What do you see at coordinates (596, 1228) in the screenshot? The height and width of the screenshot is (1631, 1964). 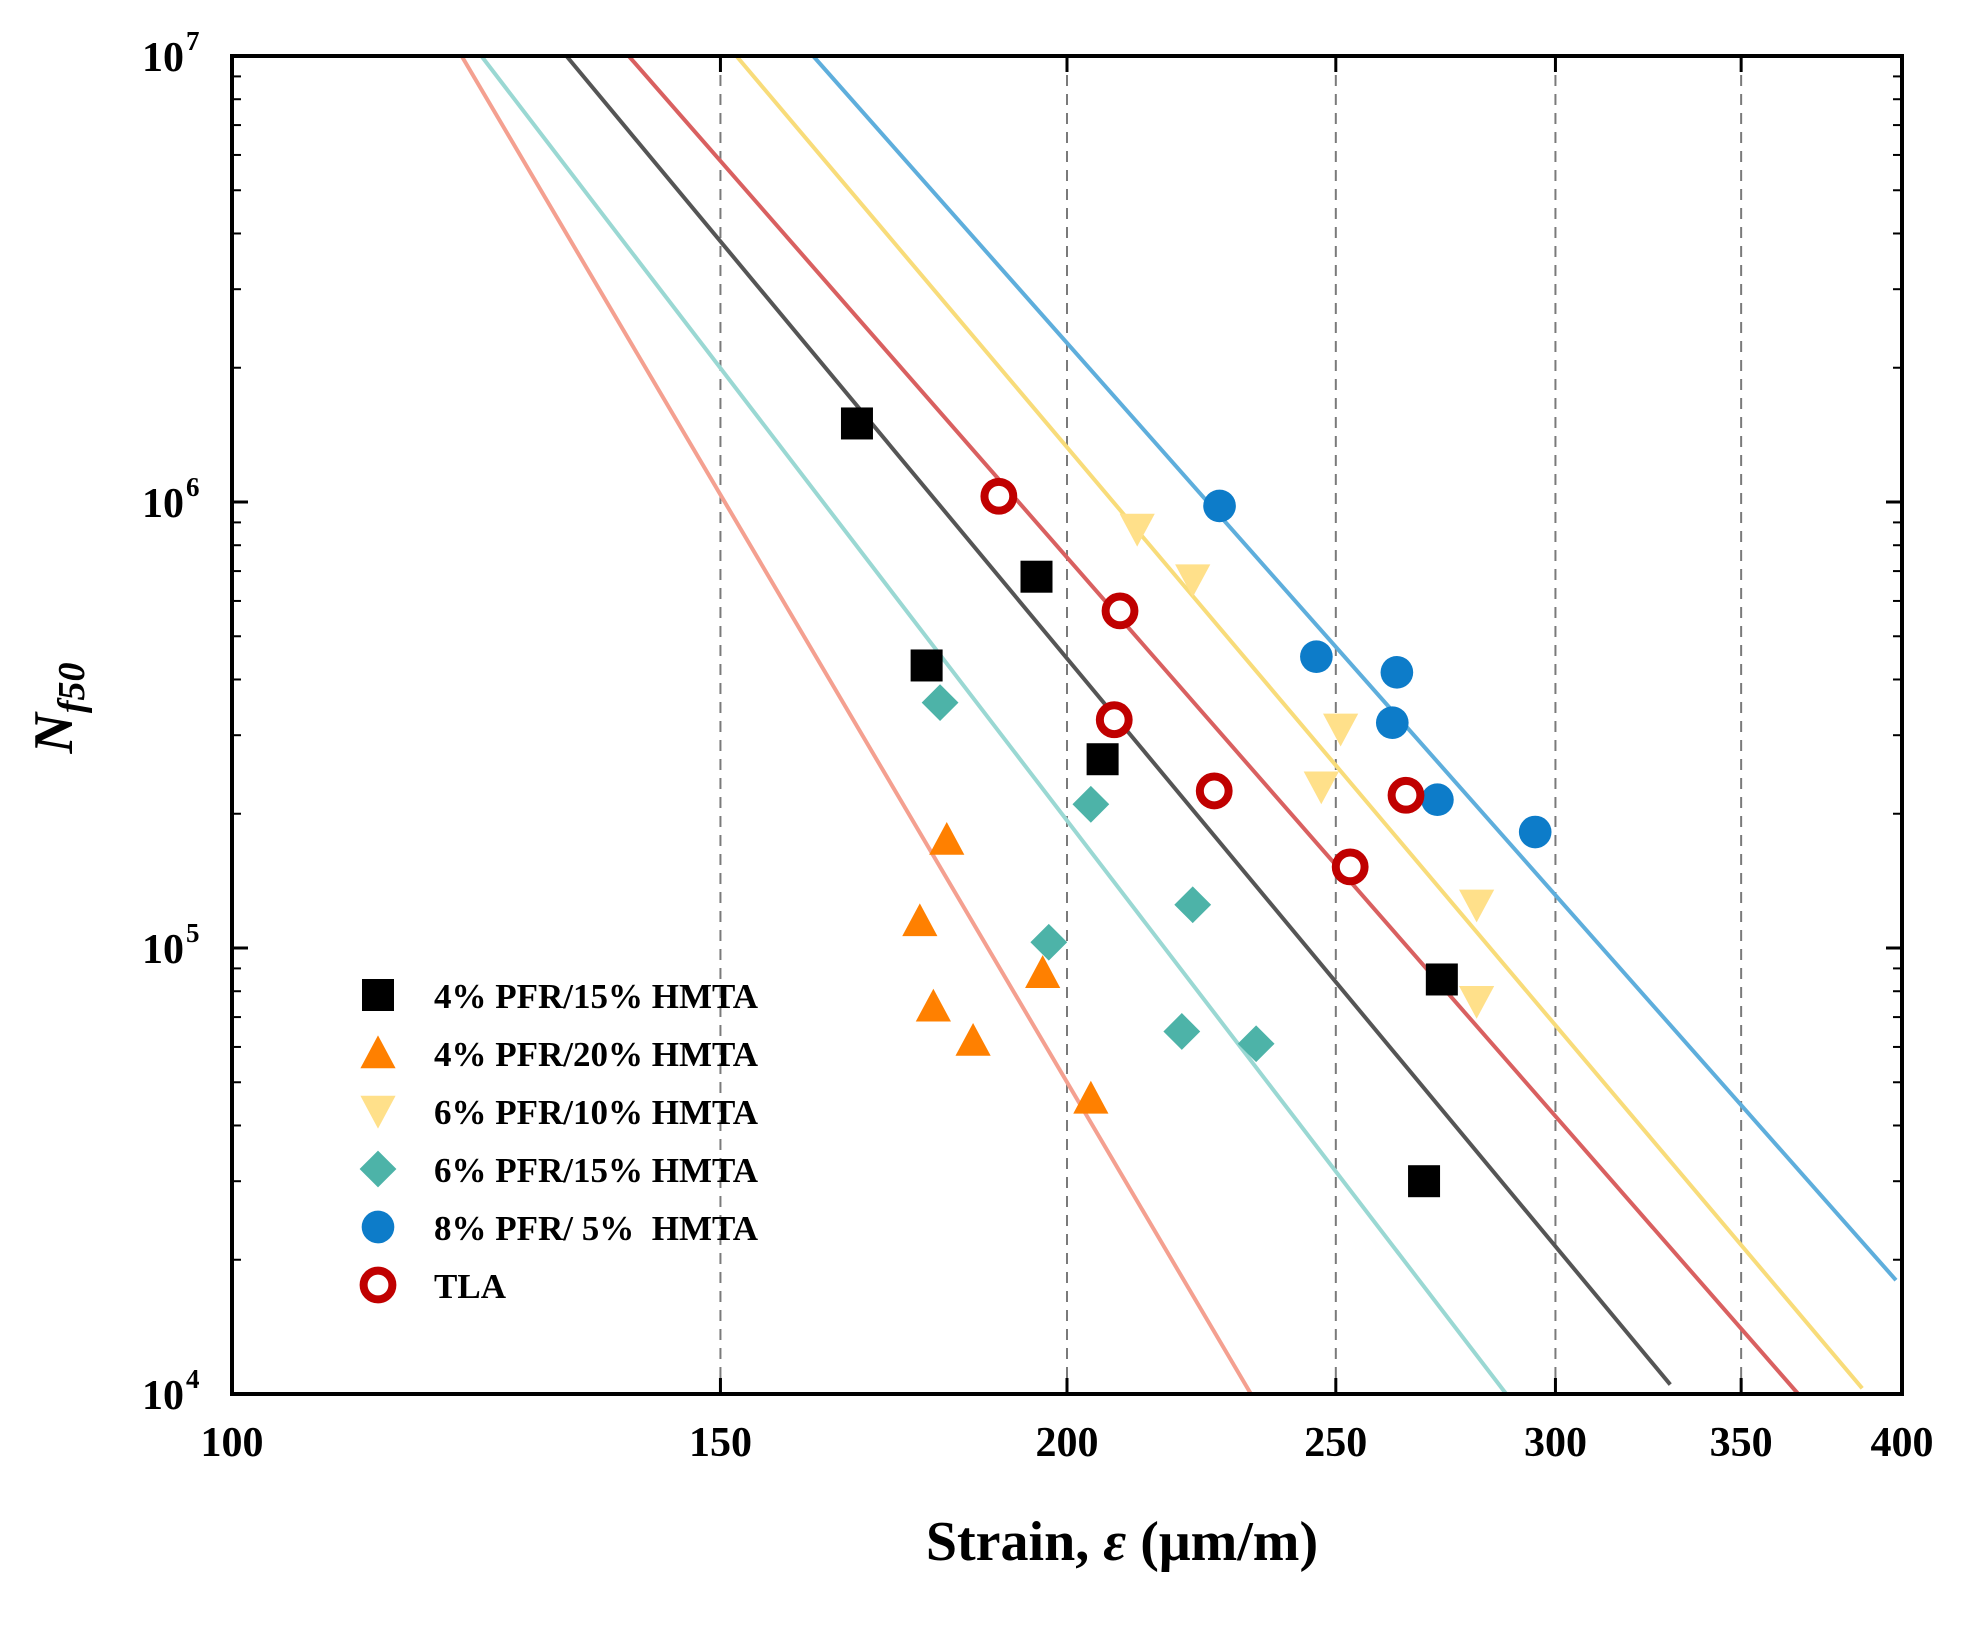 I see `legend-label: 8% PFR/ 5% HMTA` at bounding box center [596, 1228].